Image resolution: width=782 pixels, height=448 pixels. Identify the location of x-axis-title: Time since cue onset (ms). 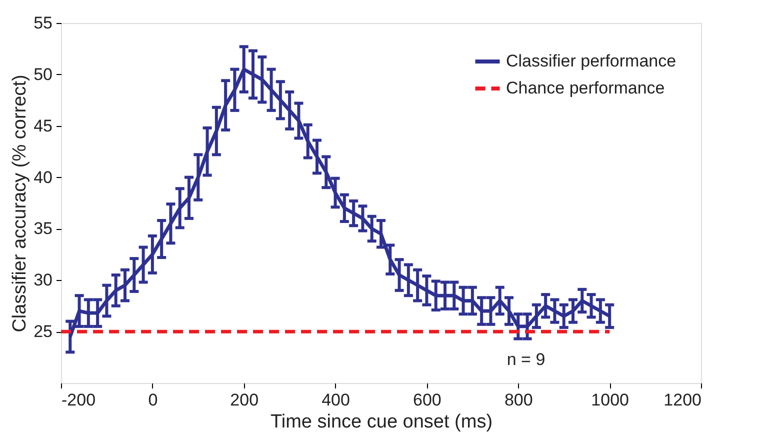
(381, 422).